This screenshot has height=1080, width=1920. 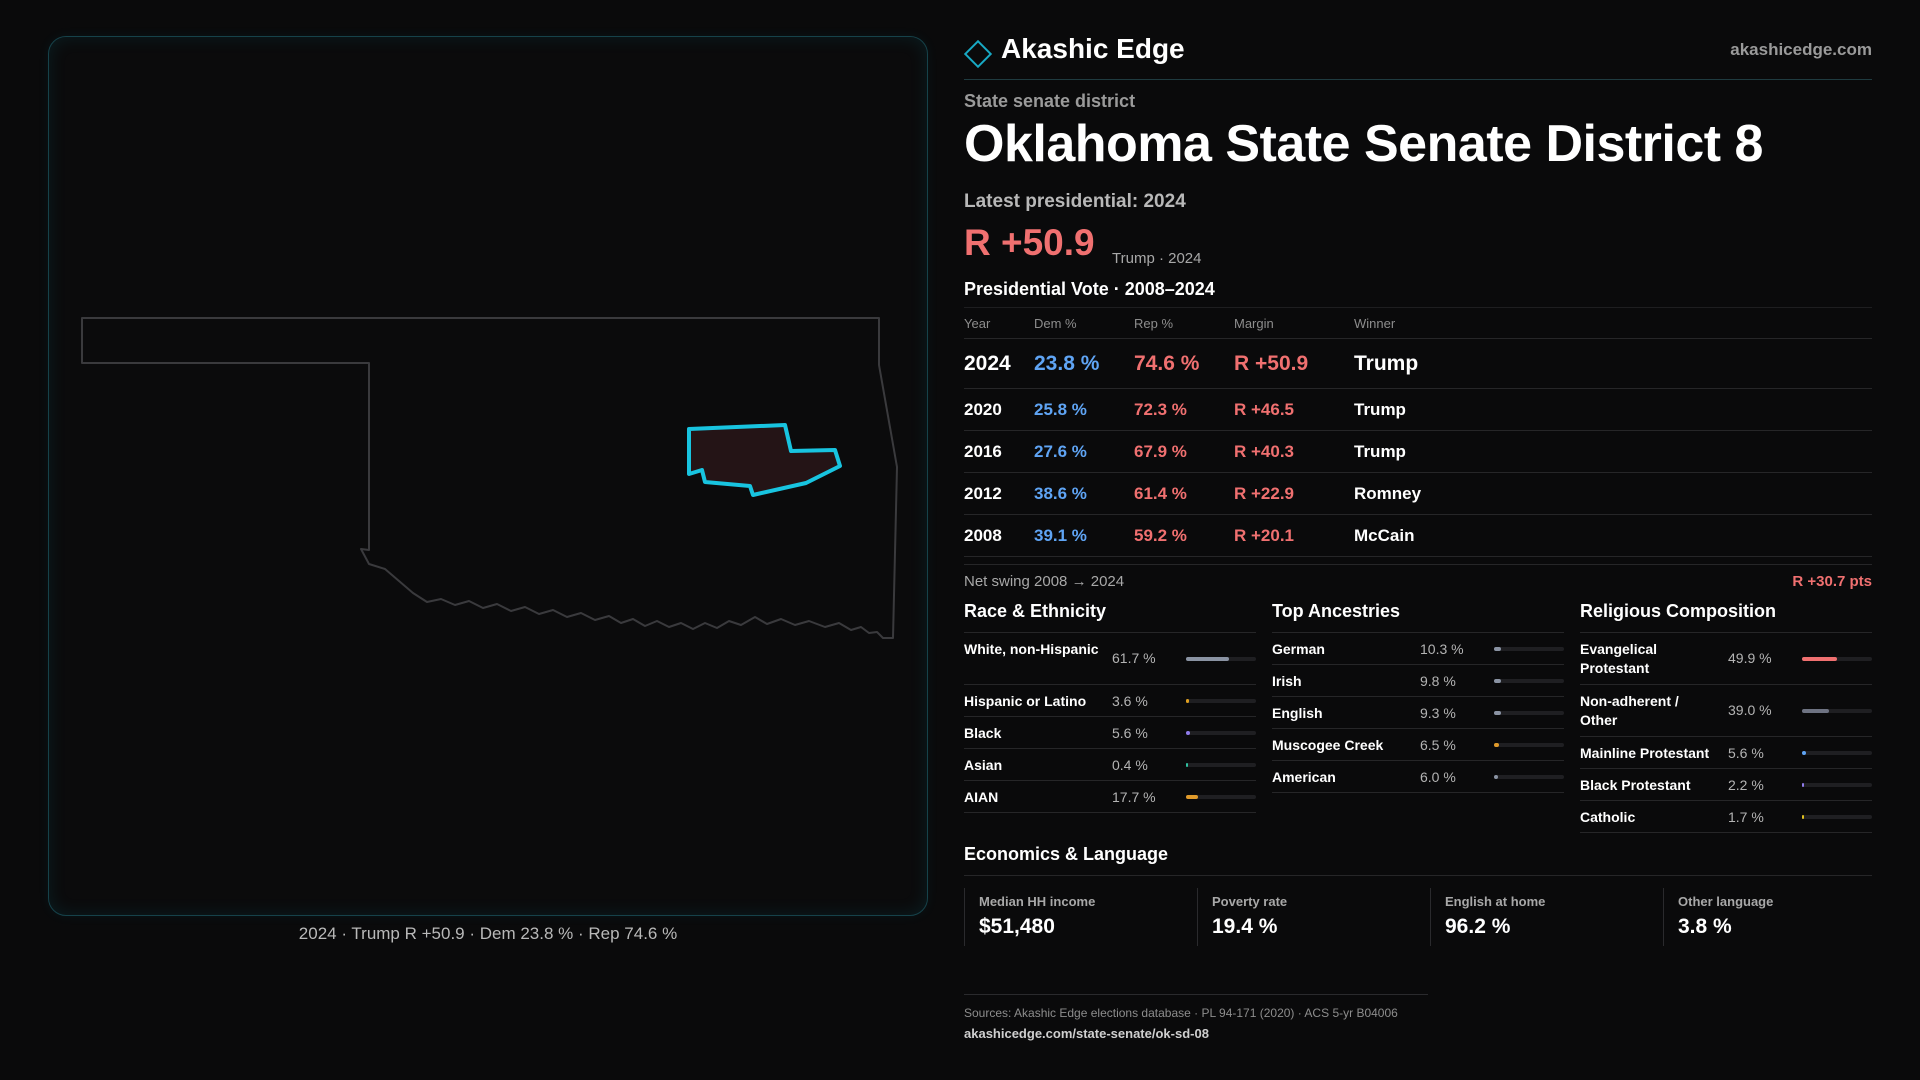 I want to click on cell-margin: R +46.5, so click(x=1264, y=409).